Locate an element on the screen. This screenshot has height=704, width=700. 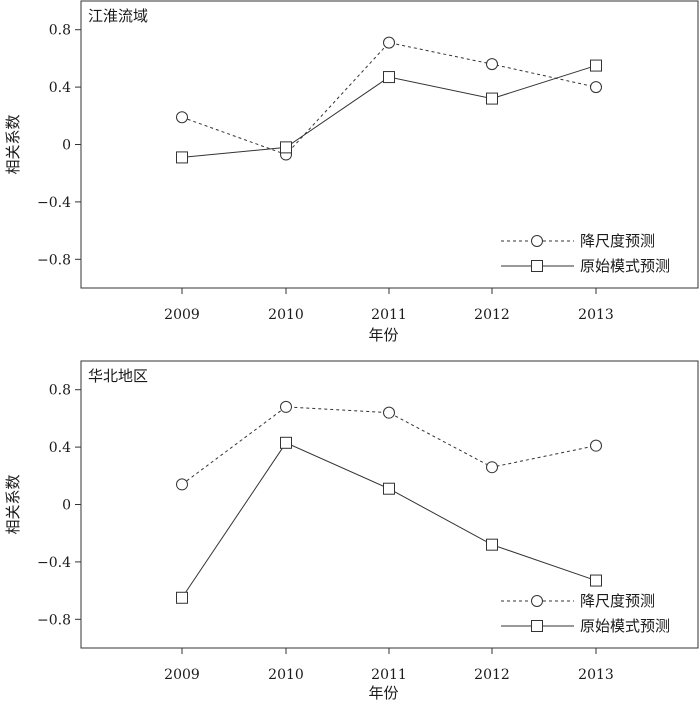
panel-title: 华北地区 is located at coordinates (118, 376).